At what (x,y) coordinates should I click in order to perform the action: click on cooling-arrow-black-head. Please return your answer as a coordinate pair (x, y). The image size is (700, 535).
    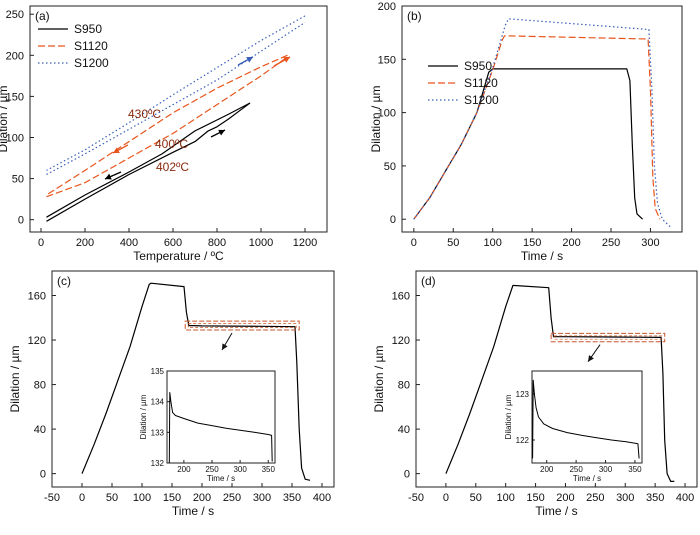
    Looking at the image, I should click on (108, 176).